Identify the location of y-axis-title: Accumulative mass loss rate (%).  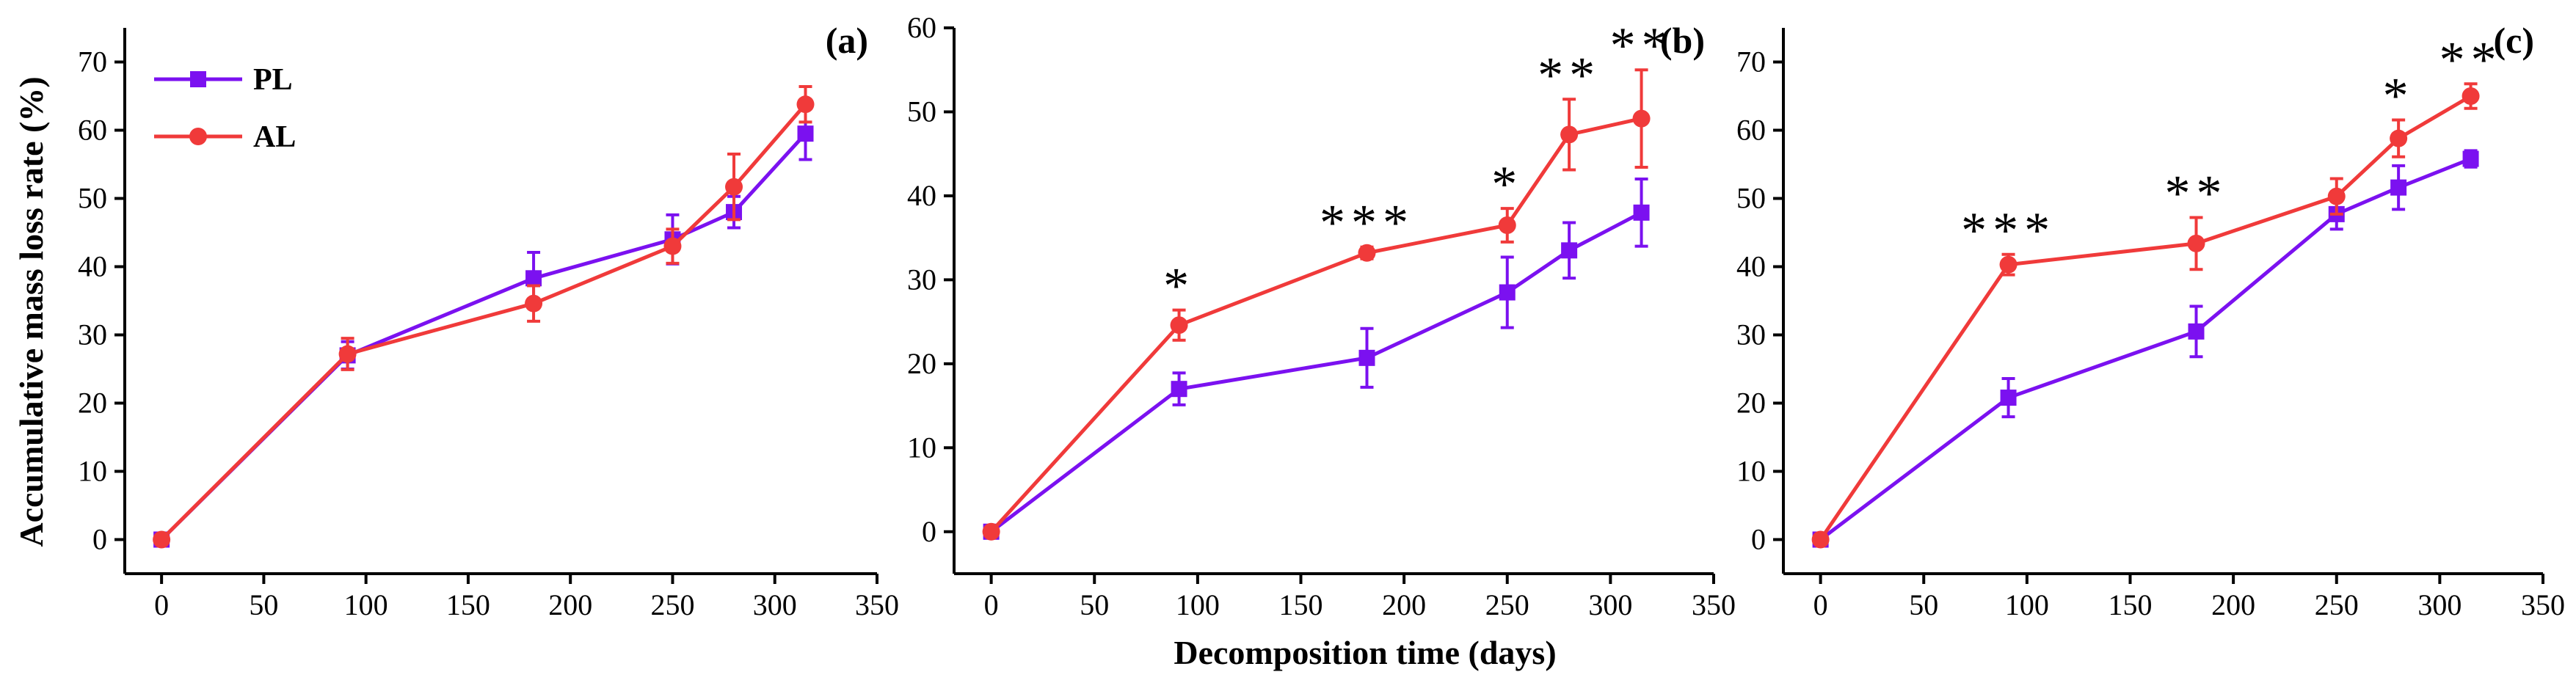
(31, 311).